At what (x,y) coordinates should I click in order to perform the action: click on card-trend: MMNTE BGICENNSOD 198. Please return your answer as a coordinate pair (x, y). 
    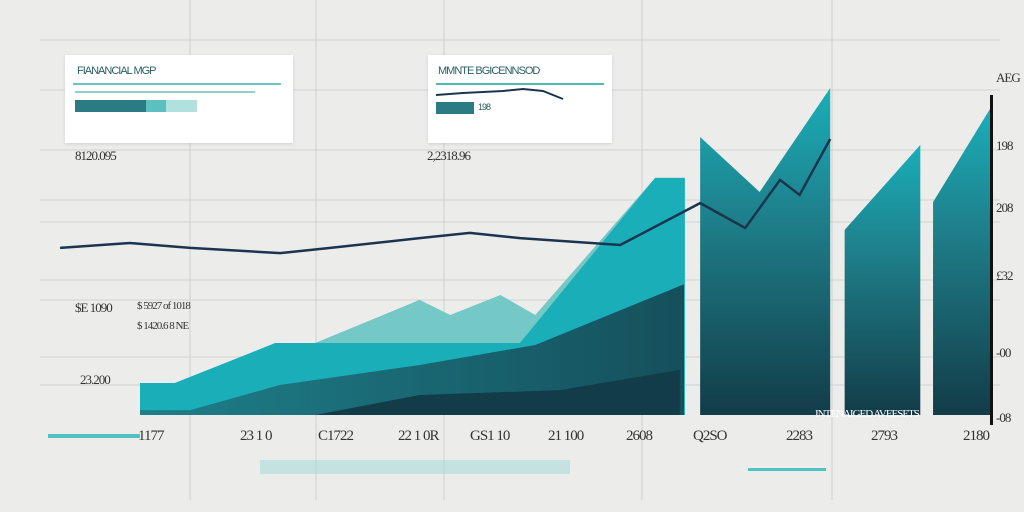
    Looking at the image, I should click on (520, 99).